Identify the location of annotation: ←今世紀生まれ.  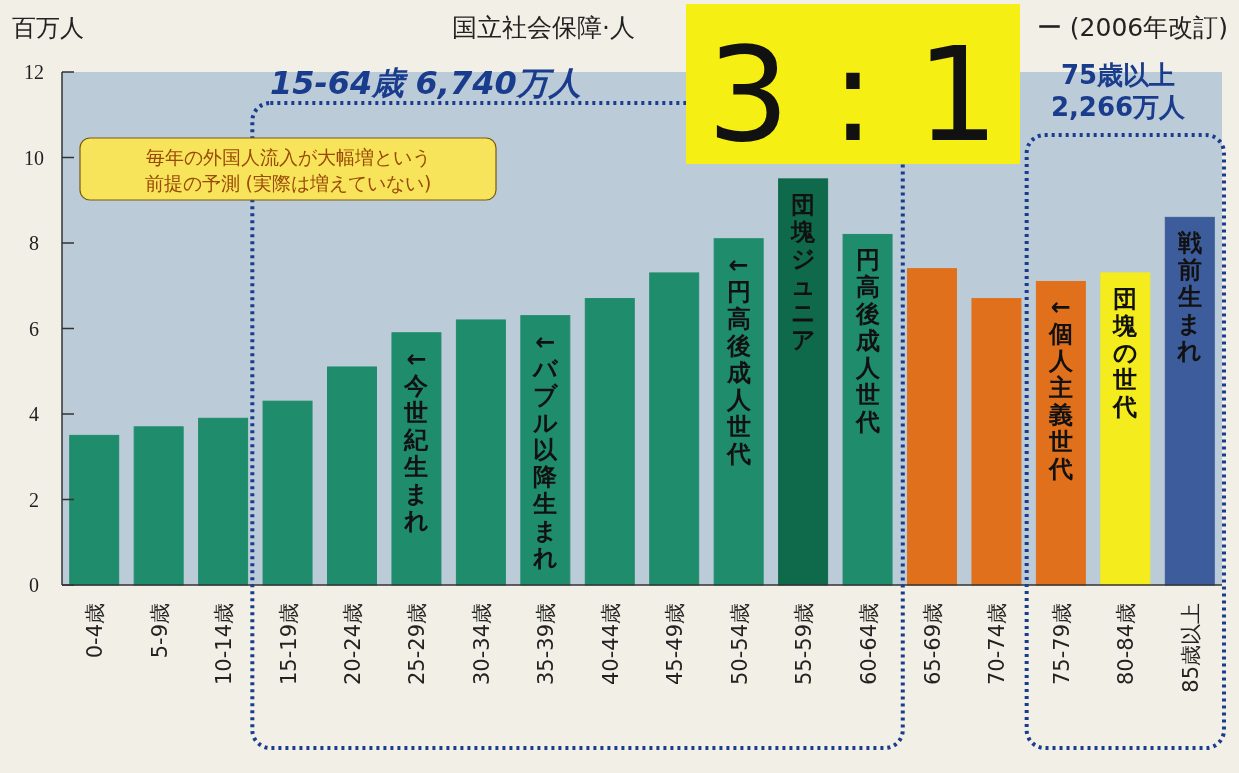
(416, 439).